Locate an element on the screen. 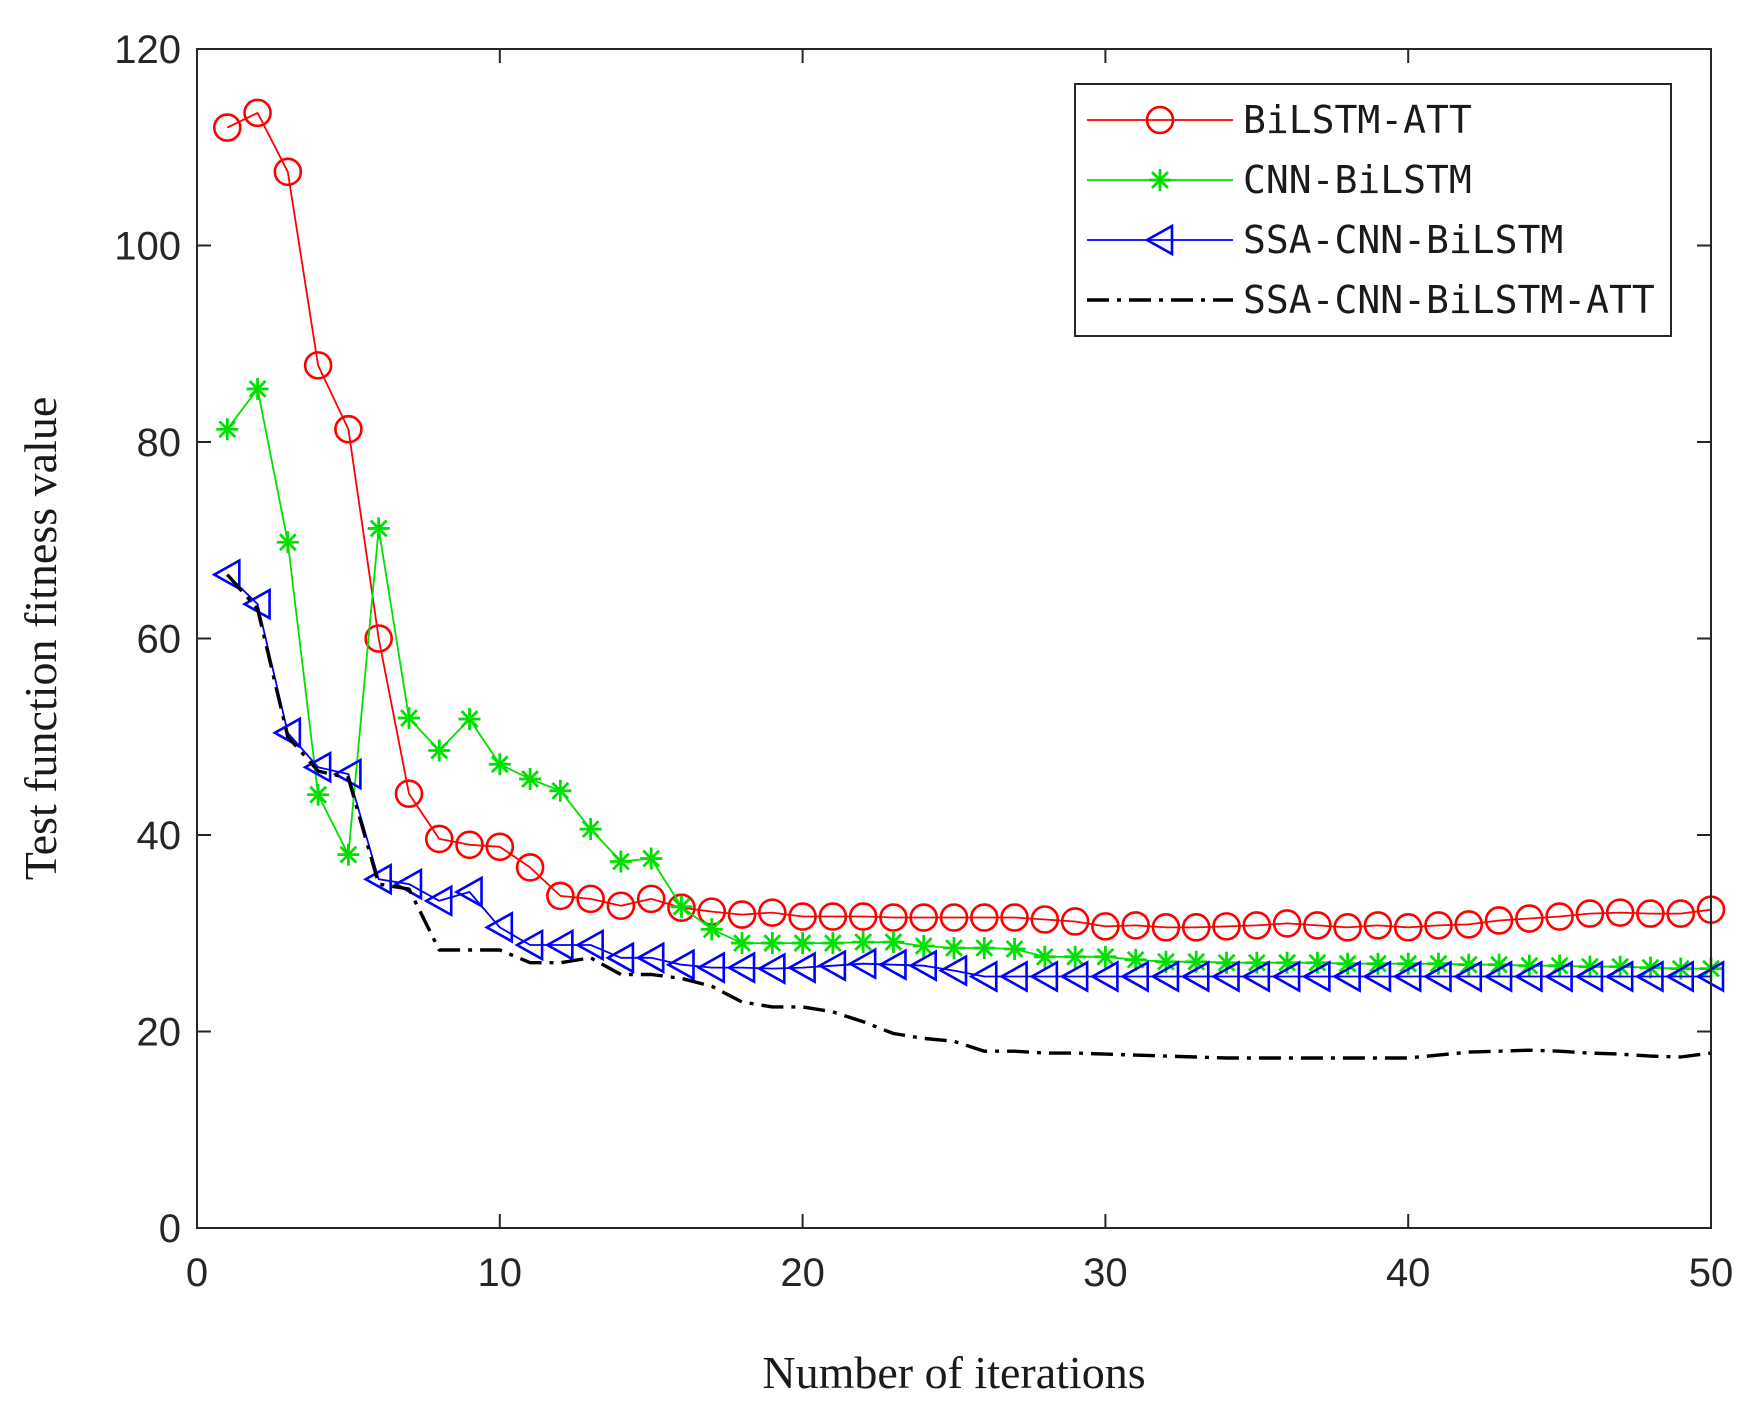  legend-box is located at coordinates (1373, 210).